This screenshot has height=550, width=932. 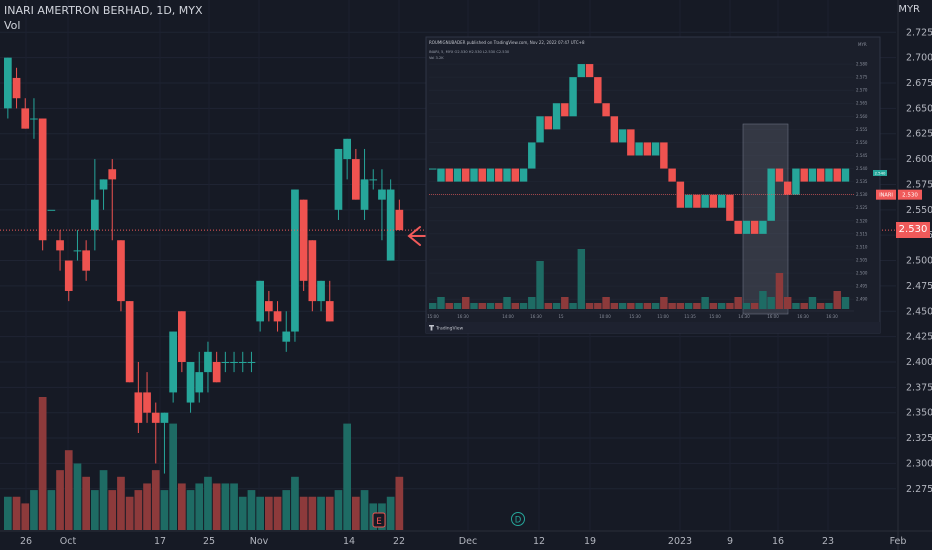 I want to click on inset-price-label: 2.490, so click(x=862, y=299).